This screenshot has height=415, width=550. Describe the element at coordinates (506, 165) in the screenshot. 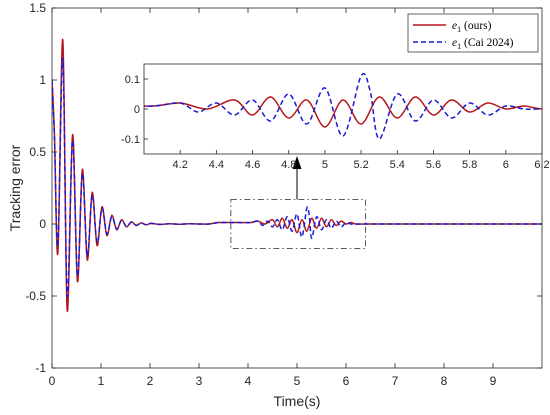

I see `inset-x-tick-label: 6` at that location.